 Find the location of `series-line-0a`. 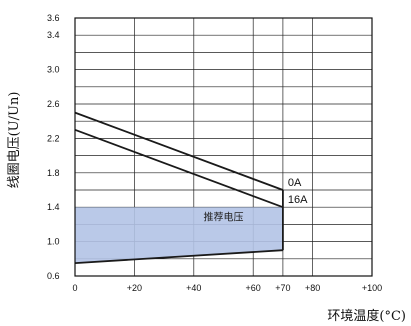

series-line-0a is located at coordinates (179, 151).